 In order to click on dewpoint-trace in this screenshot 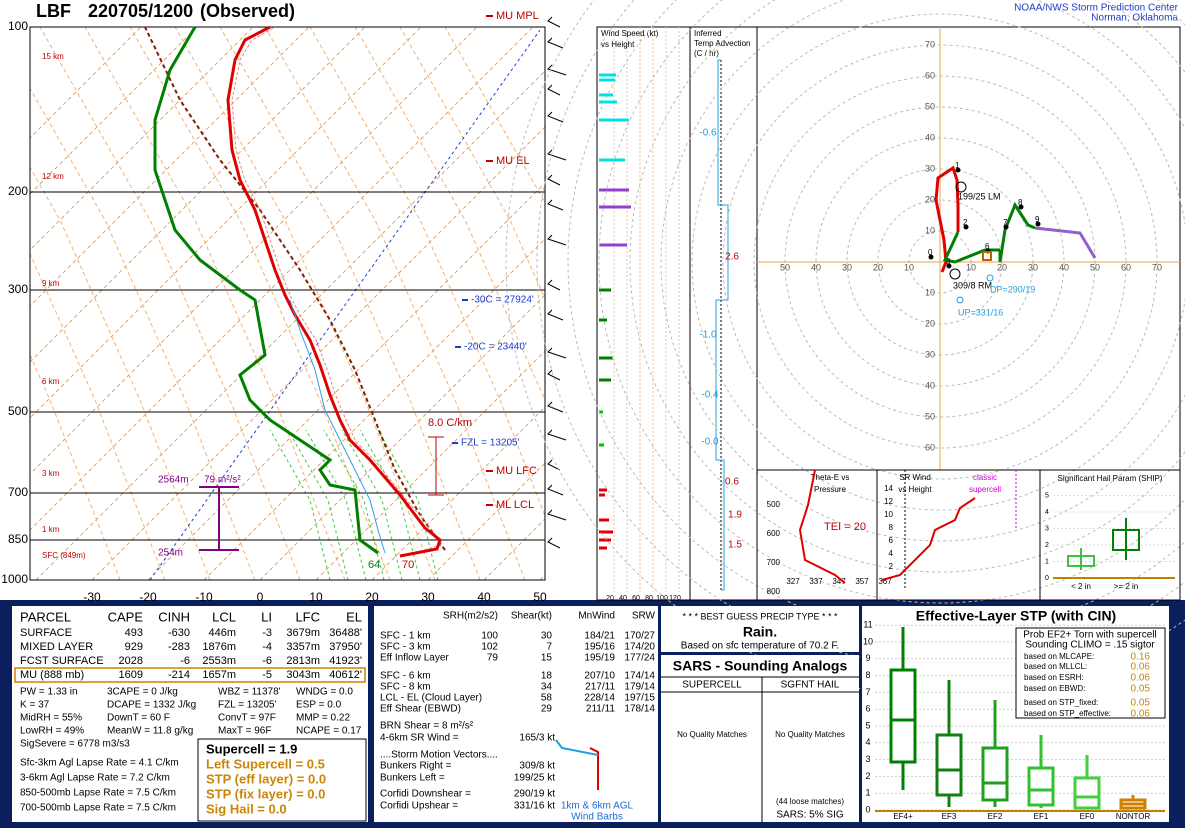, I will do `click(266, 290)`.